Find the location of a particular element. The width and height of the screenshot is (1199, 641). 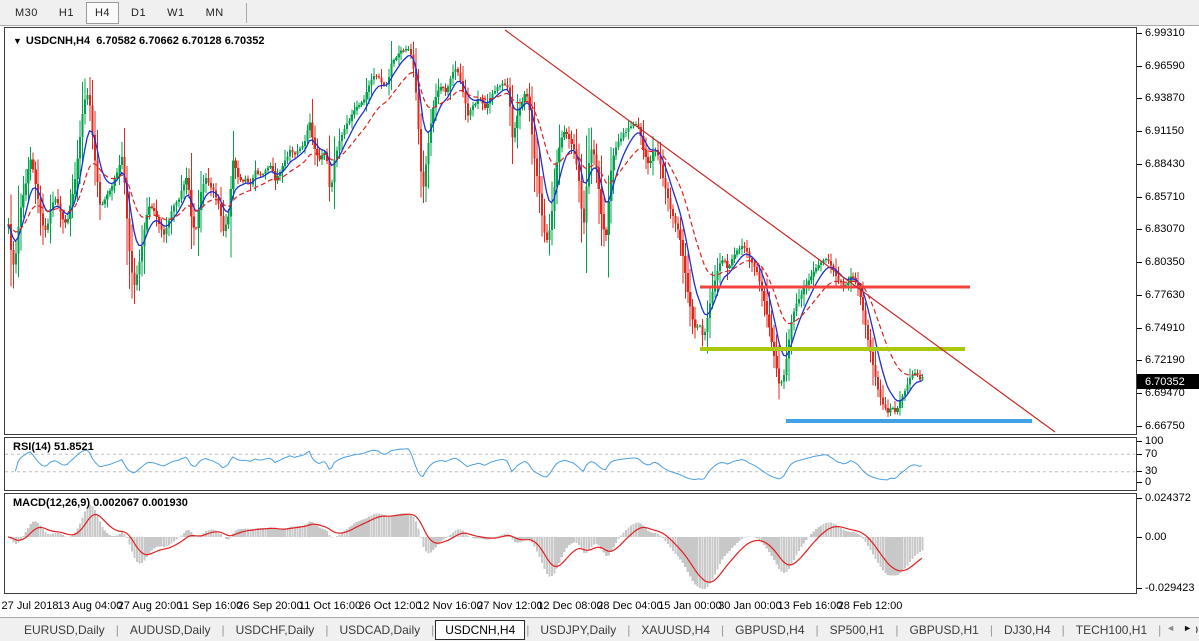

symbol-tab-xauusd-h4: XAUUSD,H4 is located at coordinates (676, 629).